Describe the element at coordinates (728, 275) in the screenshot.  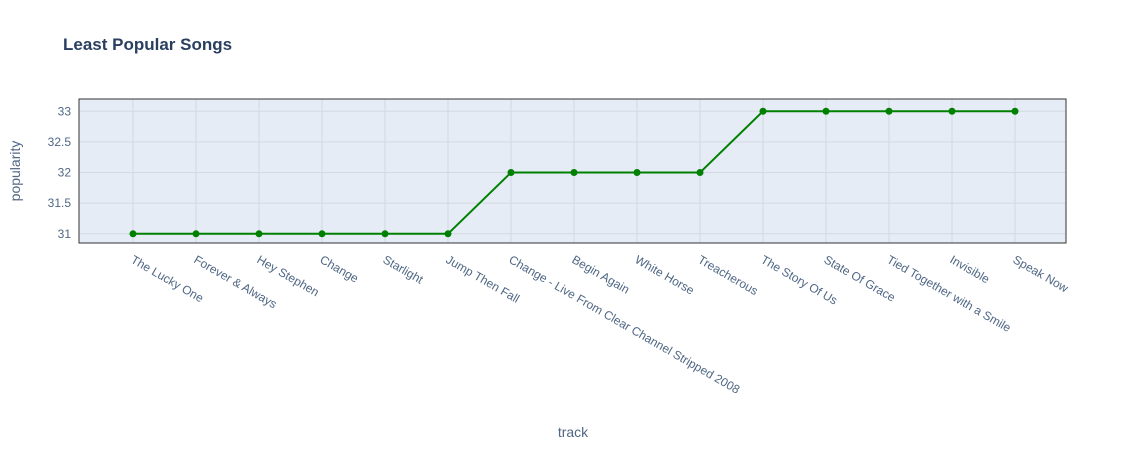
I see `x-tick-label: Treacherous` at that location.